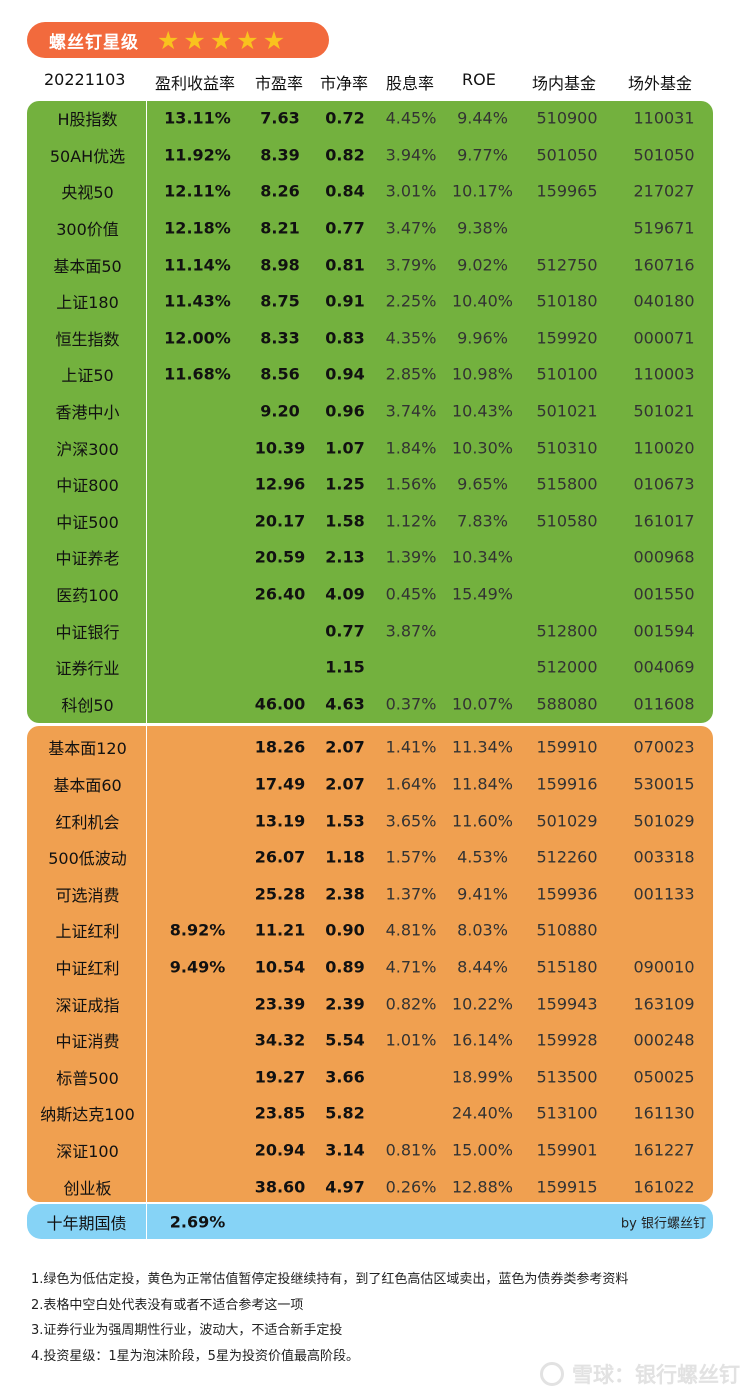 The width and height of the screenshot is (754, 1400). What do you see at coordinates (87, 266) in the screenshot?
I see `index-name: 基本面50` at bounding box center [87, 266].